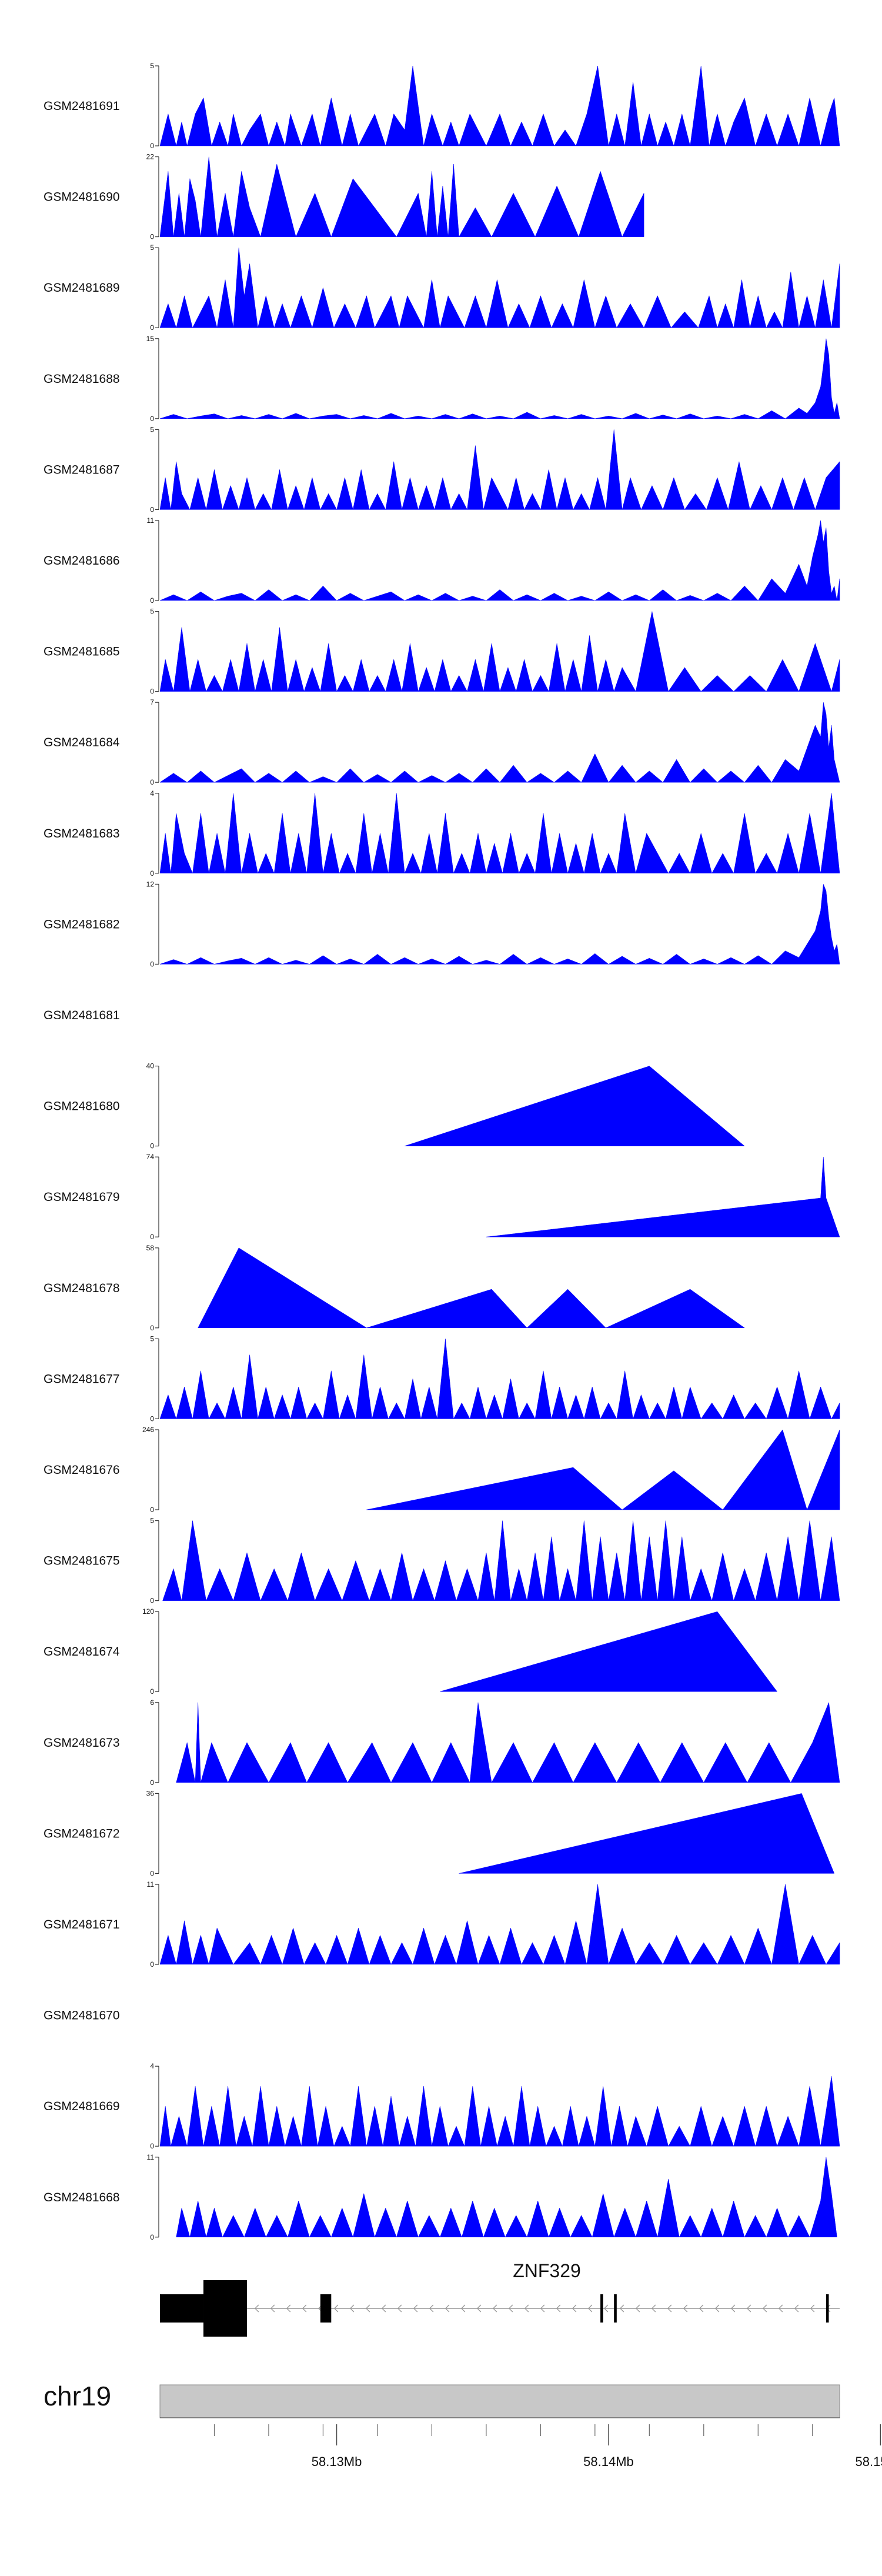 Image resolution: width=882 pixels, height=2576 pixels. What do you see at coordinates (869, 2461) in the screenshot?
I see `axis-tick-label: 58.15Mb` at bounding box center [869, 2461].